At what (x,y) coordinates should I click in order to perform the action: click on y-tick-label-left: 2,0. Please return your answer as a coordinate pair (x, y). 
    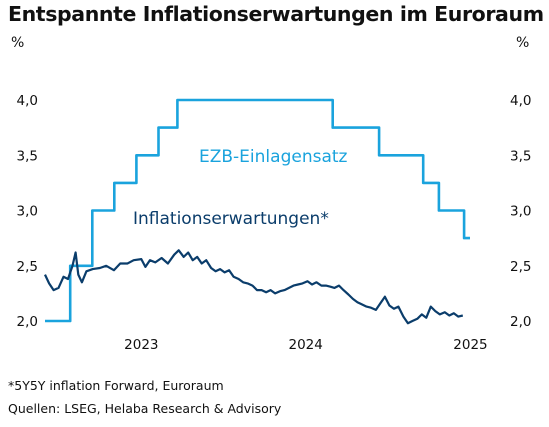
    Looking at the image, I should click on (27, 322).